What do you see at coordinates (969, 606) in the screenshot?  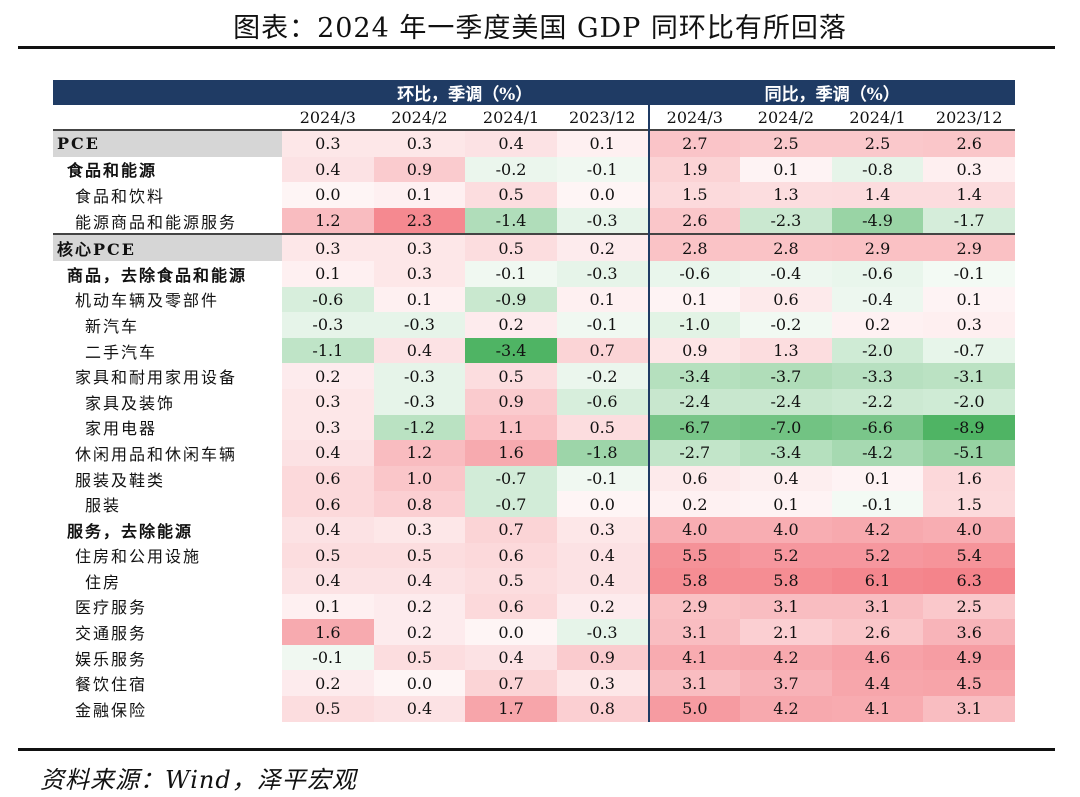 I see `yoy-value-cell: 2.5` at bounding box center [969, 606].